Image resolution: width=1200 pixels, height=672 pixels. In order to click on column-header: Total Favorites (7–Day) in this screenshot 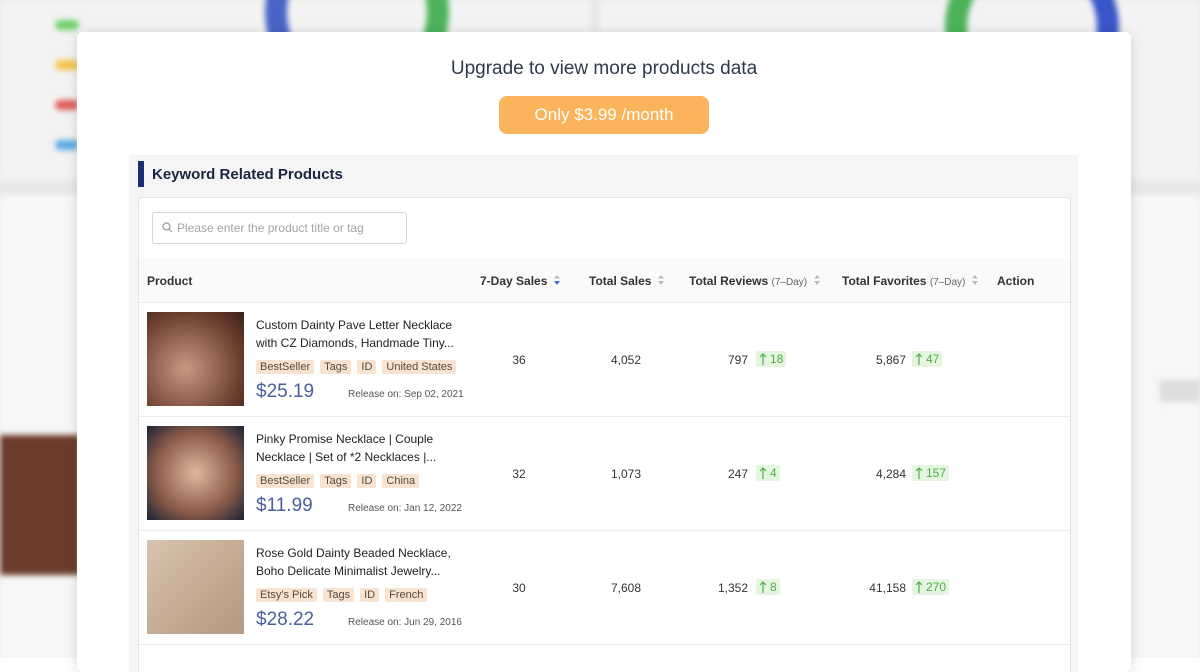, I will do `click(910, 281)`.